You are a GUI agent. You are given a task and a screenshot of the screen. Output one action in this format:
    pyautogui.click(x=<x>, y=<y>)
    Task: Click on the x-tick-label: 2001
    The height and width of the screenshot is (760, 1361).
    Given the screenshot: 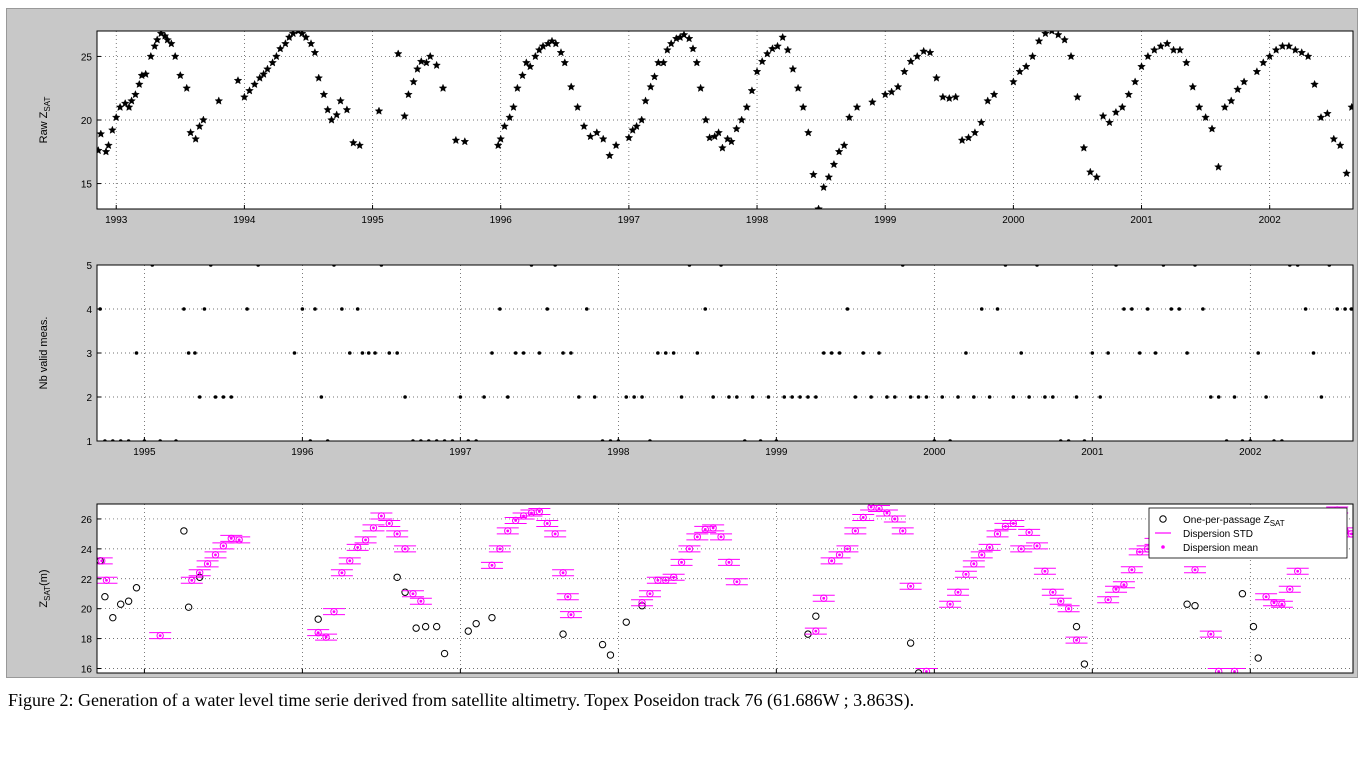 What is the action you would take?
    pyautogui.click(x=1092, y=452)
    